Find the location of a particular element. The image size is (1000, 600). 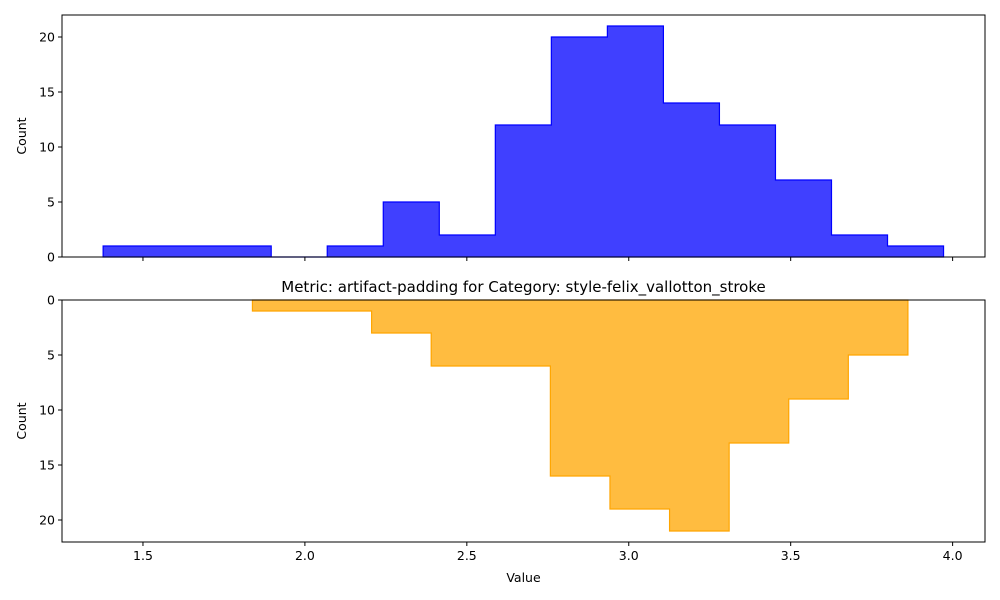

y-axis-label-bottom: Count is located at coordinates (21, 420).